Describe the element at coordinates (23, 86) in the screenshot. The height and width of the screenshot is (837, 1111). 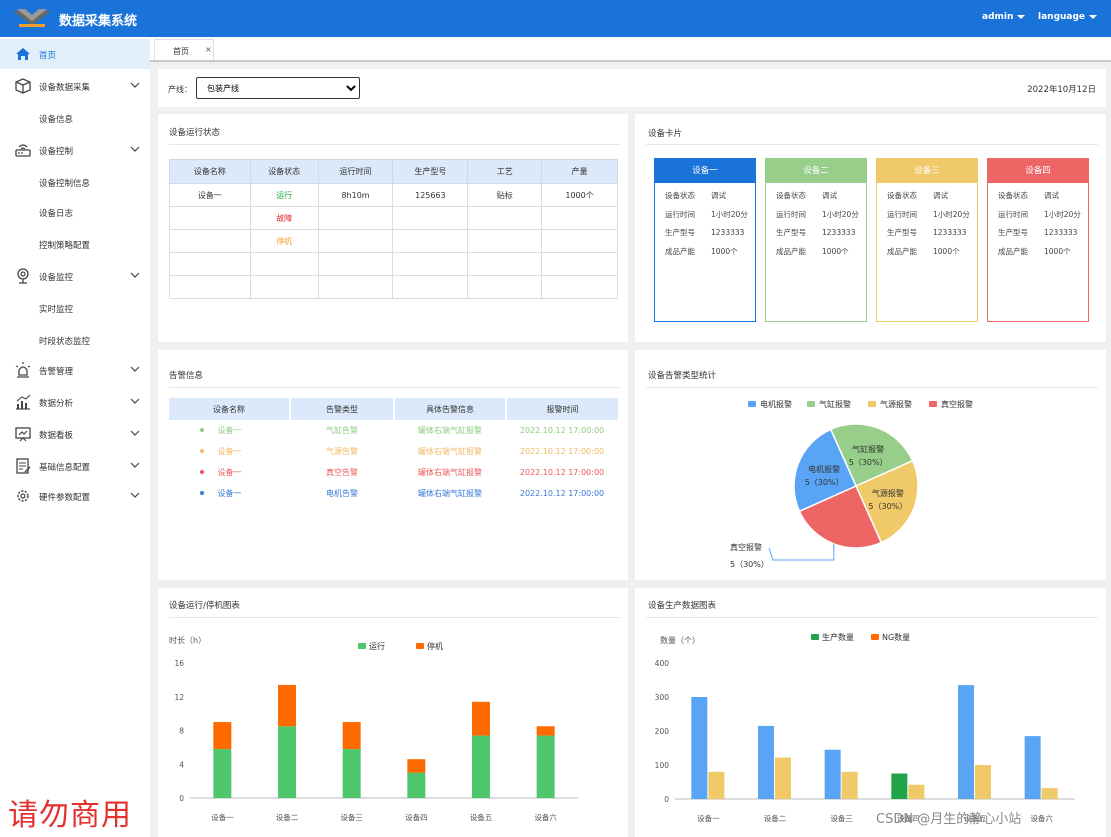
I see `box-icon` at that location.